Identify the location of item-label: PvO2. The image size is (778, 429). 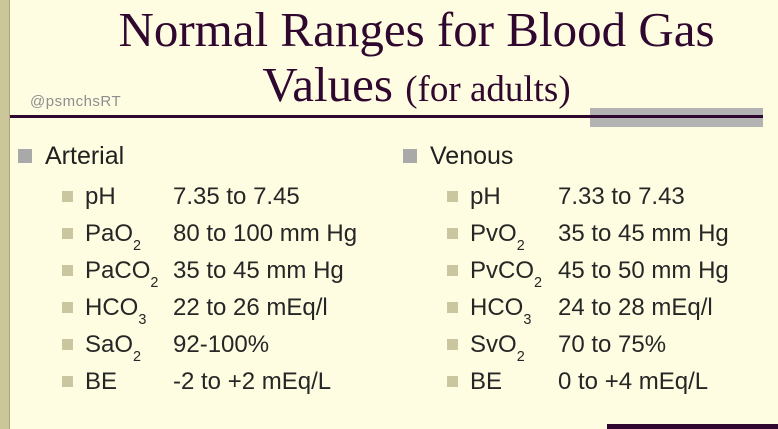
(497, 237).